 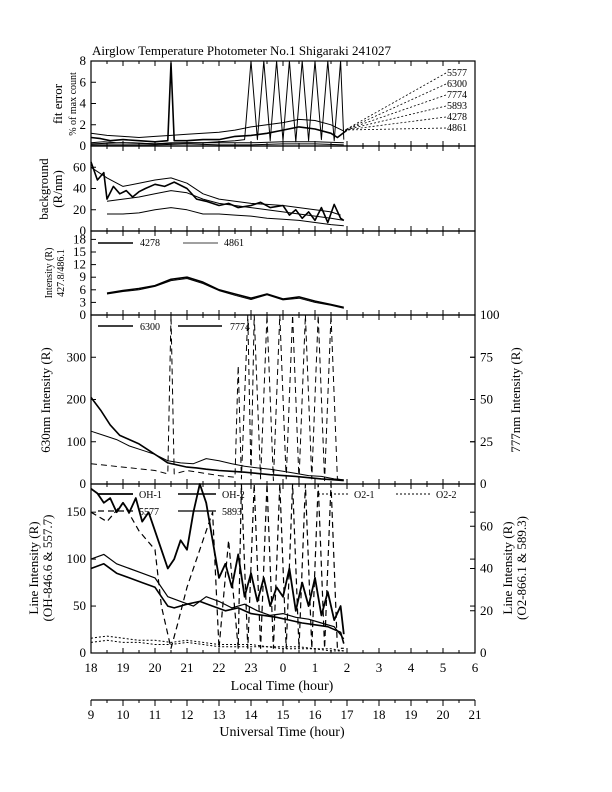 What do you see at coordinates (187, 667) in the screenshot?
I see `local-time-tick-label: 21` at bounding box center [187, 667].